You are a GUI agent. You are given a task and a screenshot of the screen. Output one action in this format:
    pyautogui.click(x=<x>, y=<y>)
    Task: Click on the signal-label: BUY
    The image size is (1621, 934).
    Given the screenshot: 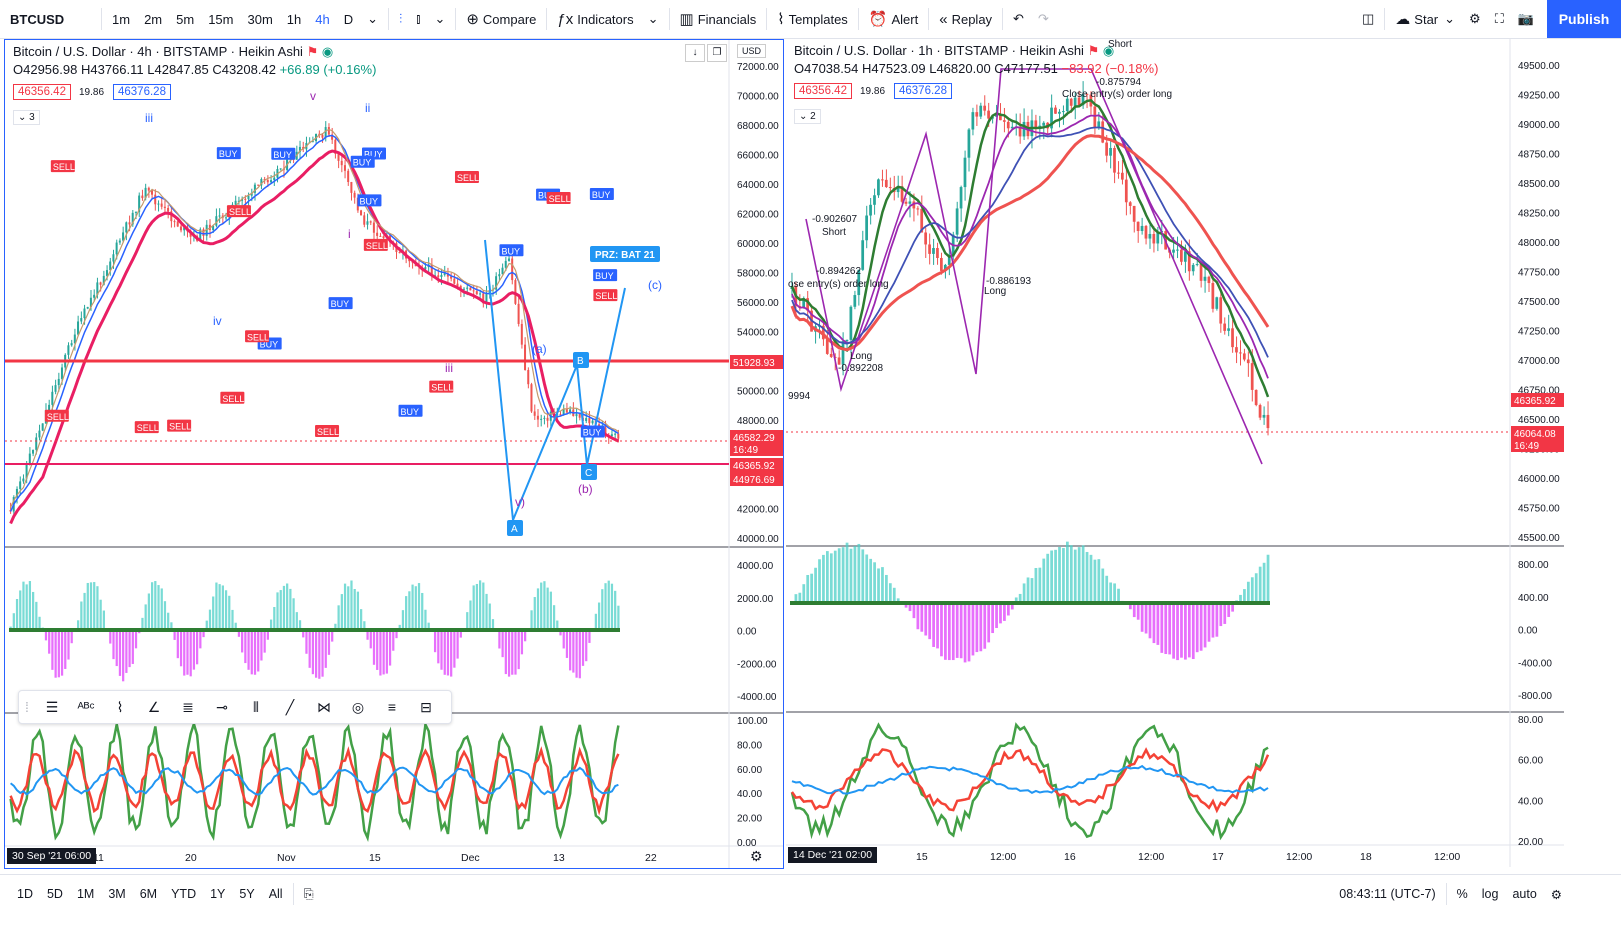 What is the action you would take?
    pyautogui.click(x=510, y=251)
    